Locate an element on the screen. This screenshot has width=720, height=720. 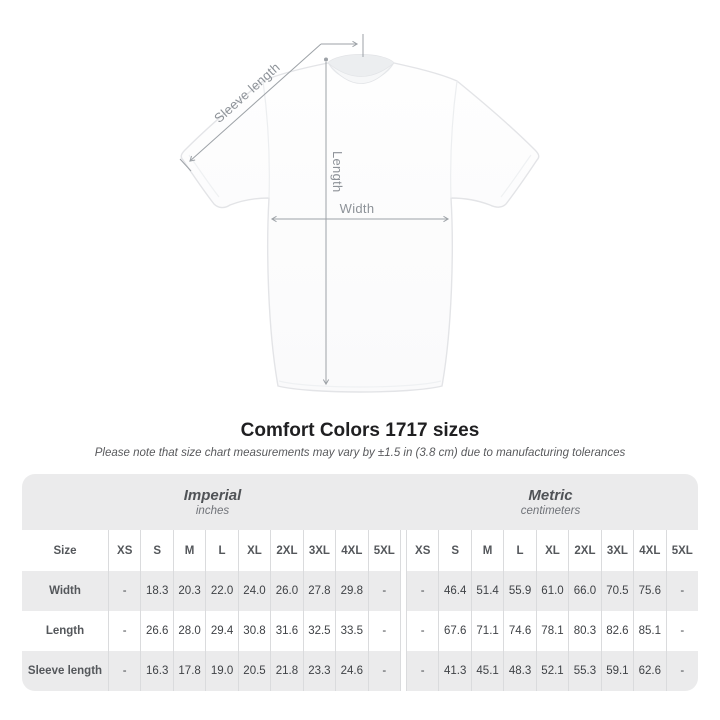
page-title: Comfort Colors 1717 sizes is located at coordinates (360, 430).